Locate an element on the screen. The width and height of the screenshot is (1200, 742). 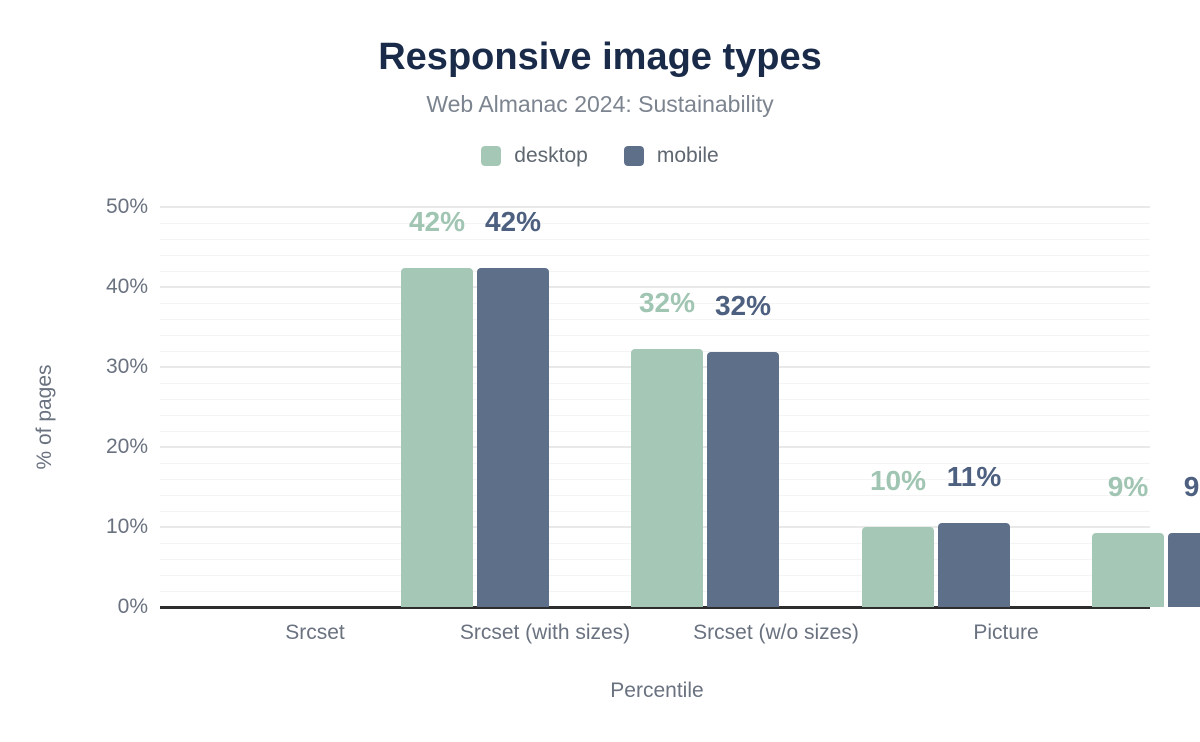
y-tick-label: 20% is located at coordinates (126, 446).